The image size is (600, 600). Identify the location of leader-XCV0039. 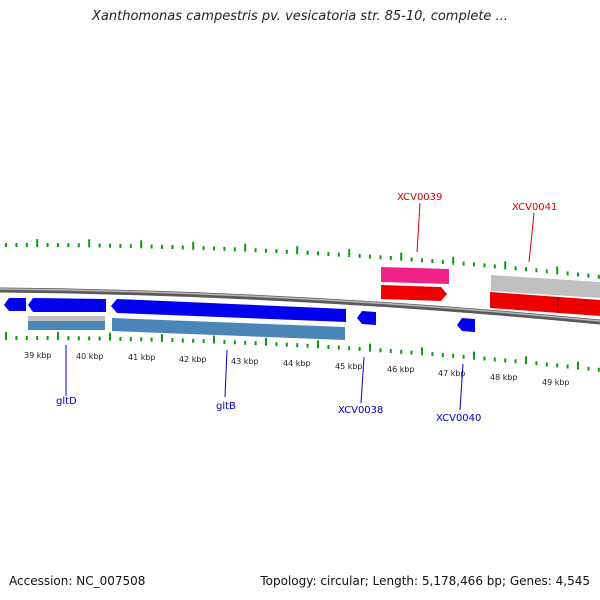
(418, 227).